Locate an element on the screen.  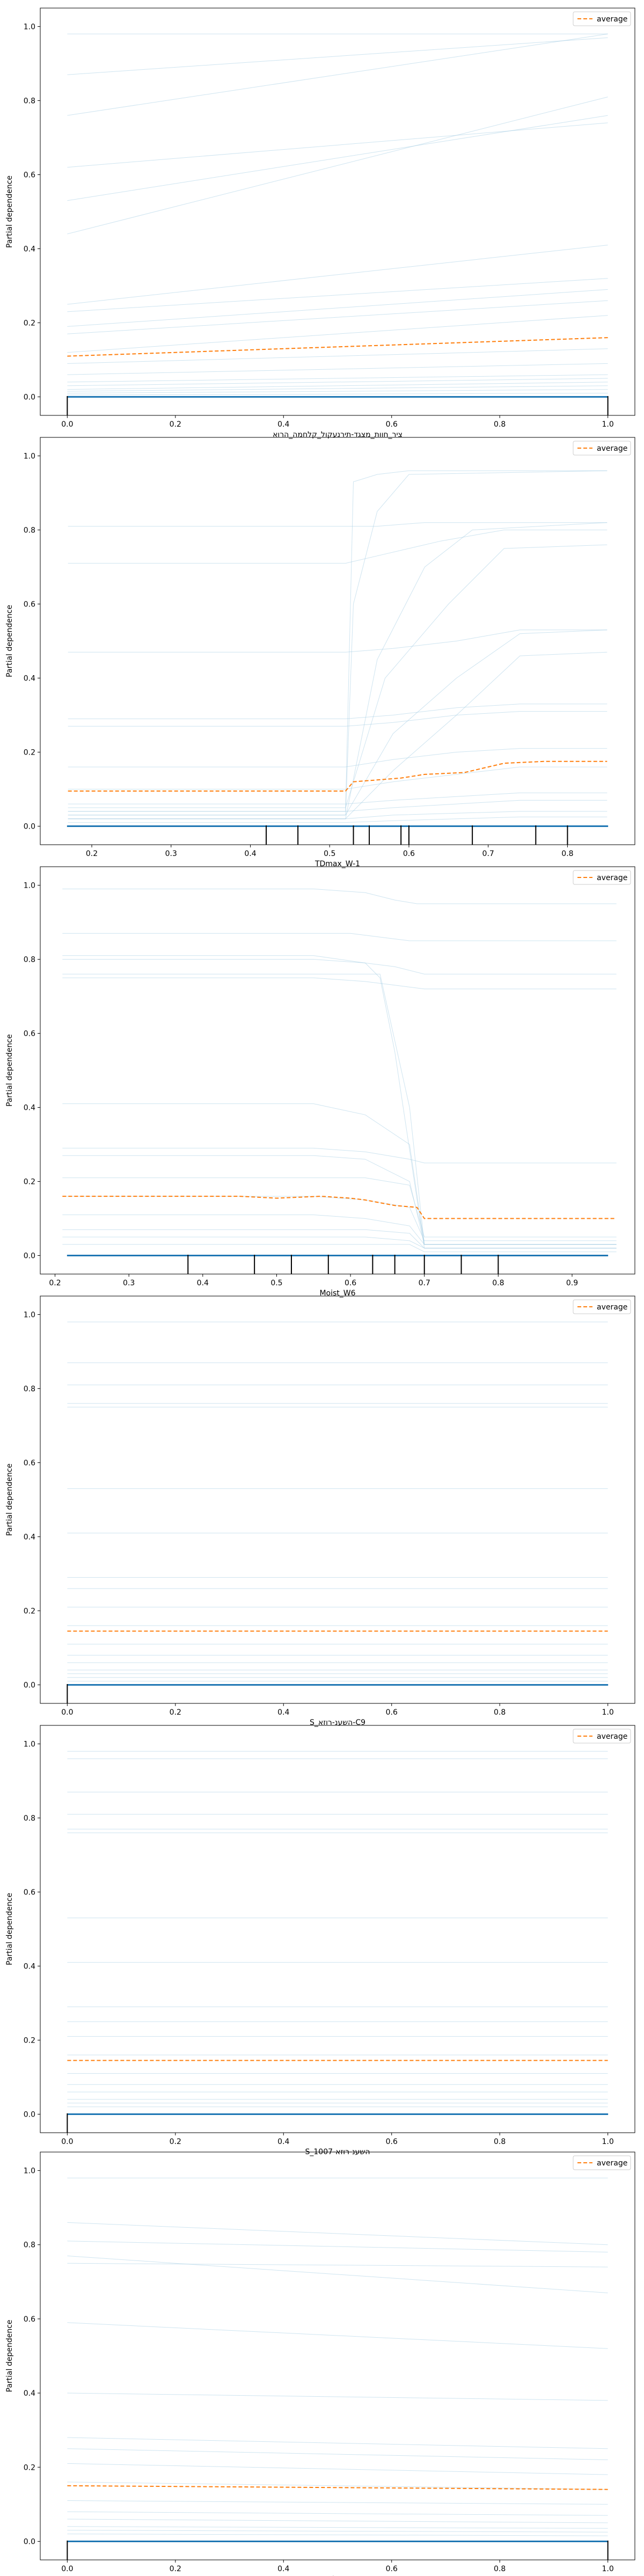
x-tick-label: 0.0 is located at coordinates (67, 2569).